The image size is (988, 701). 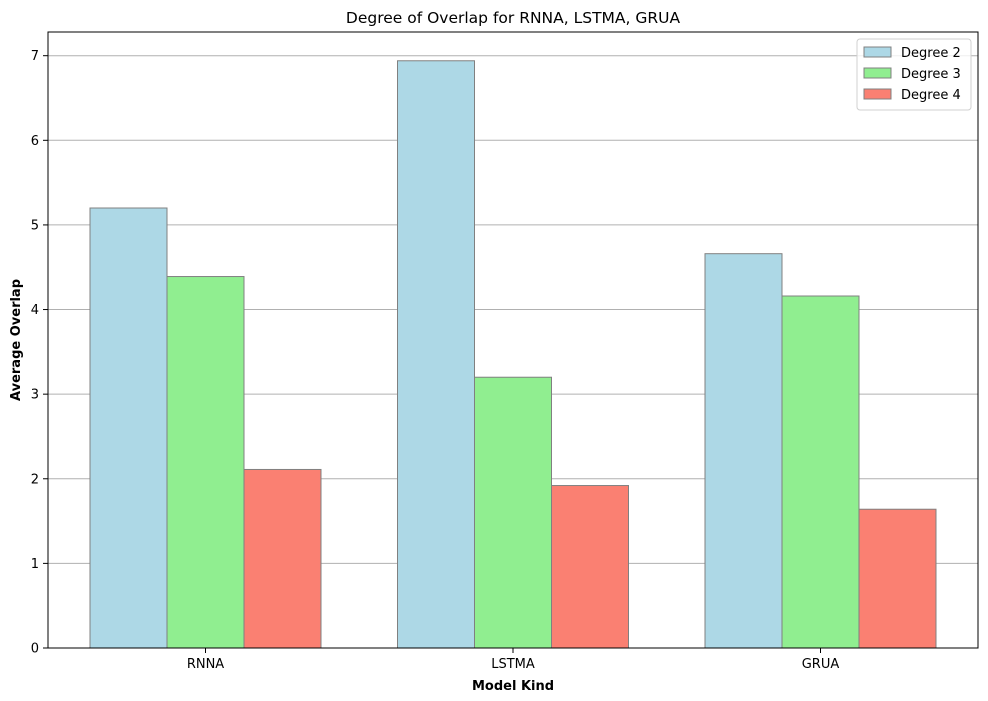 I want to click on legend-label: Degree 4, so click(x=931, y=95).